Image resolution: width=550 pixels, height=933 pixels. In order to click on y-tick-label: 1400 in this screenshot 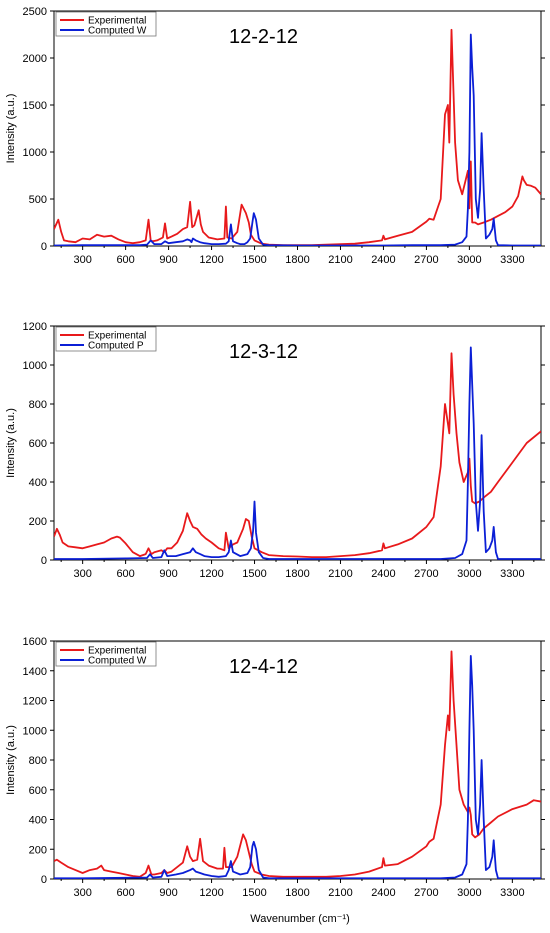, I will do `click(35, 672)`.